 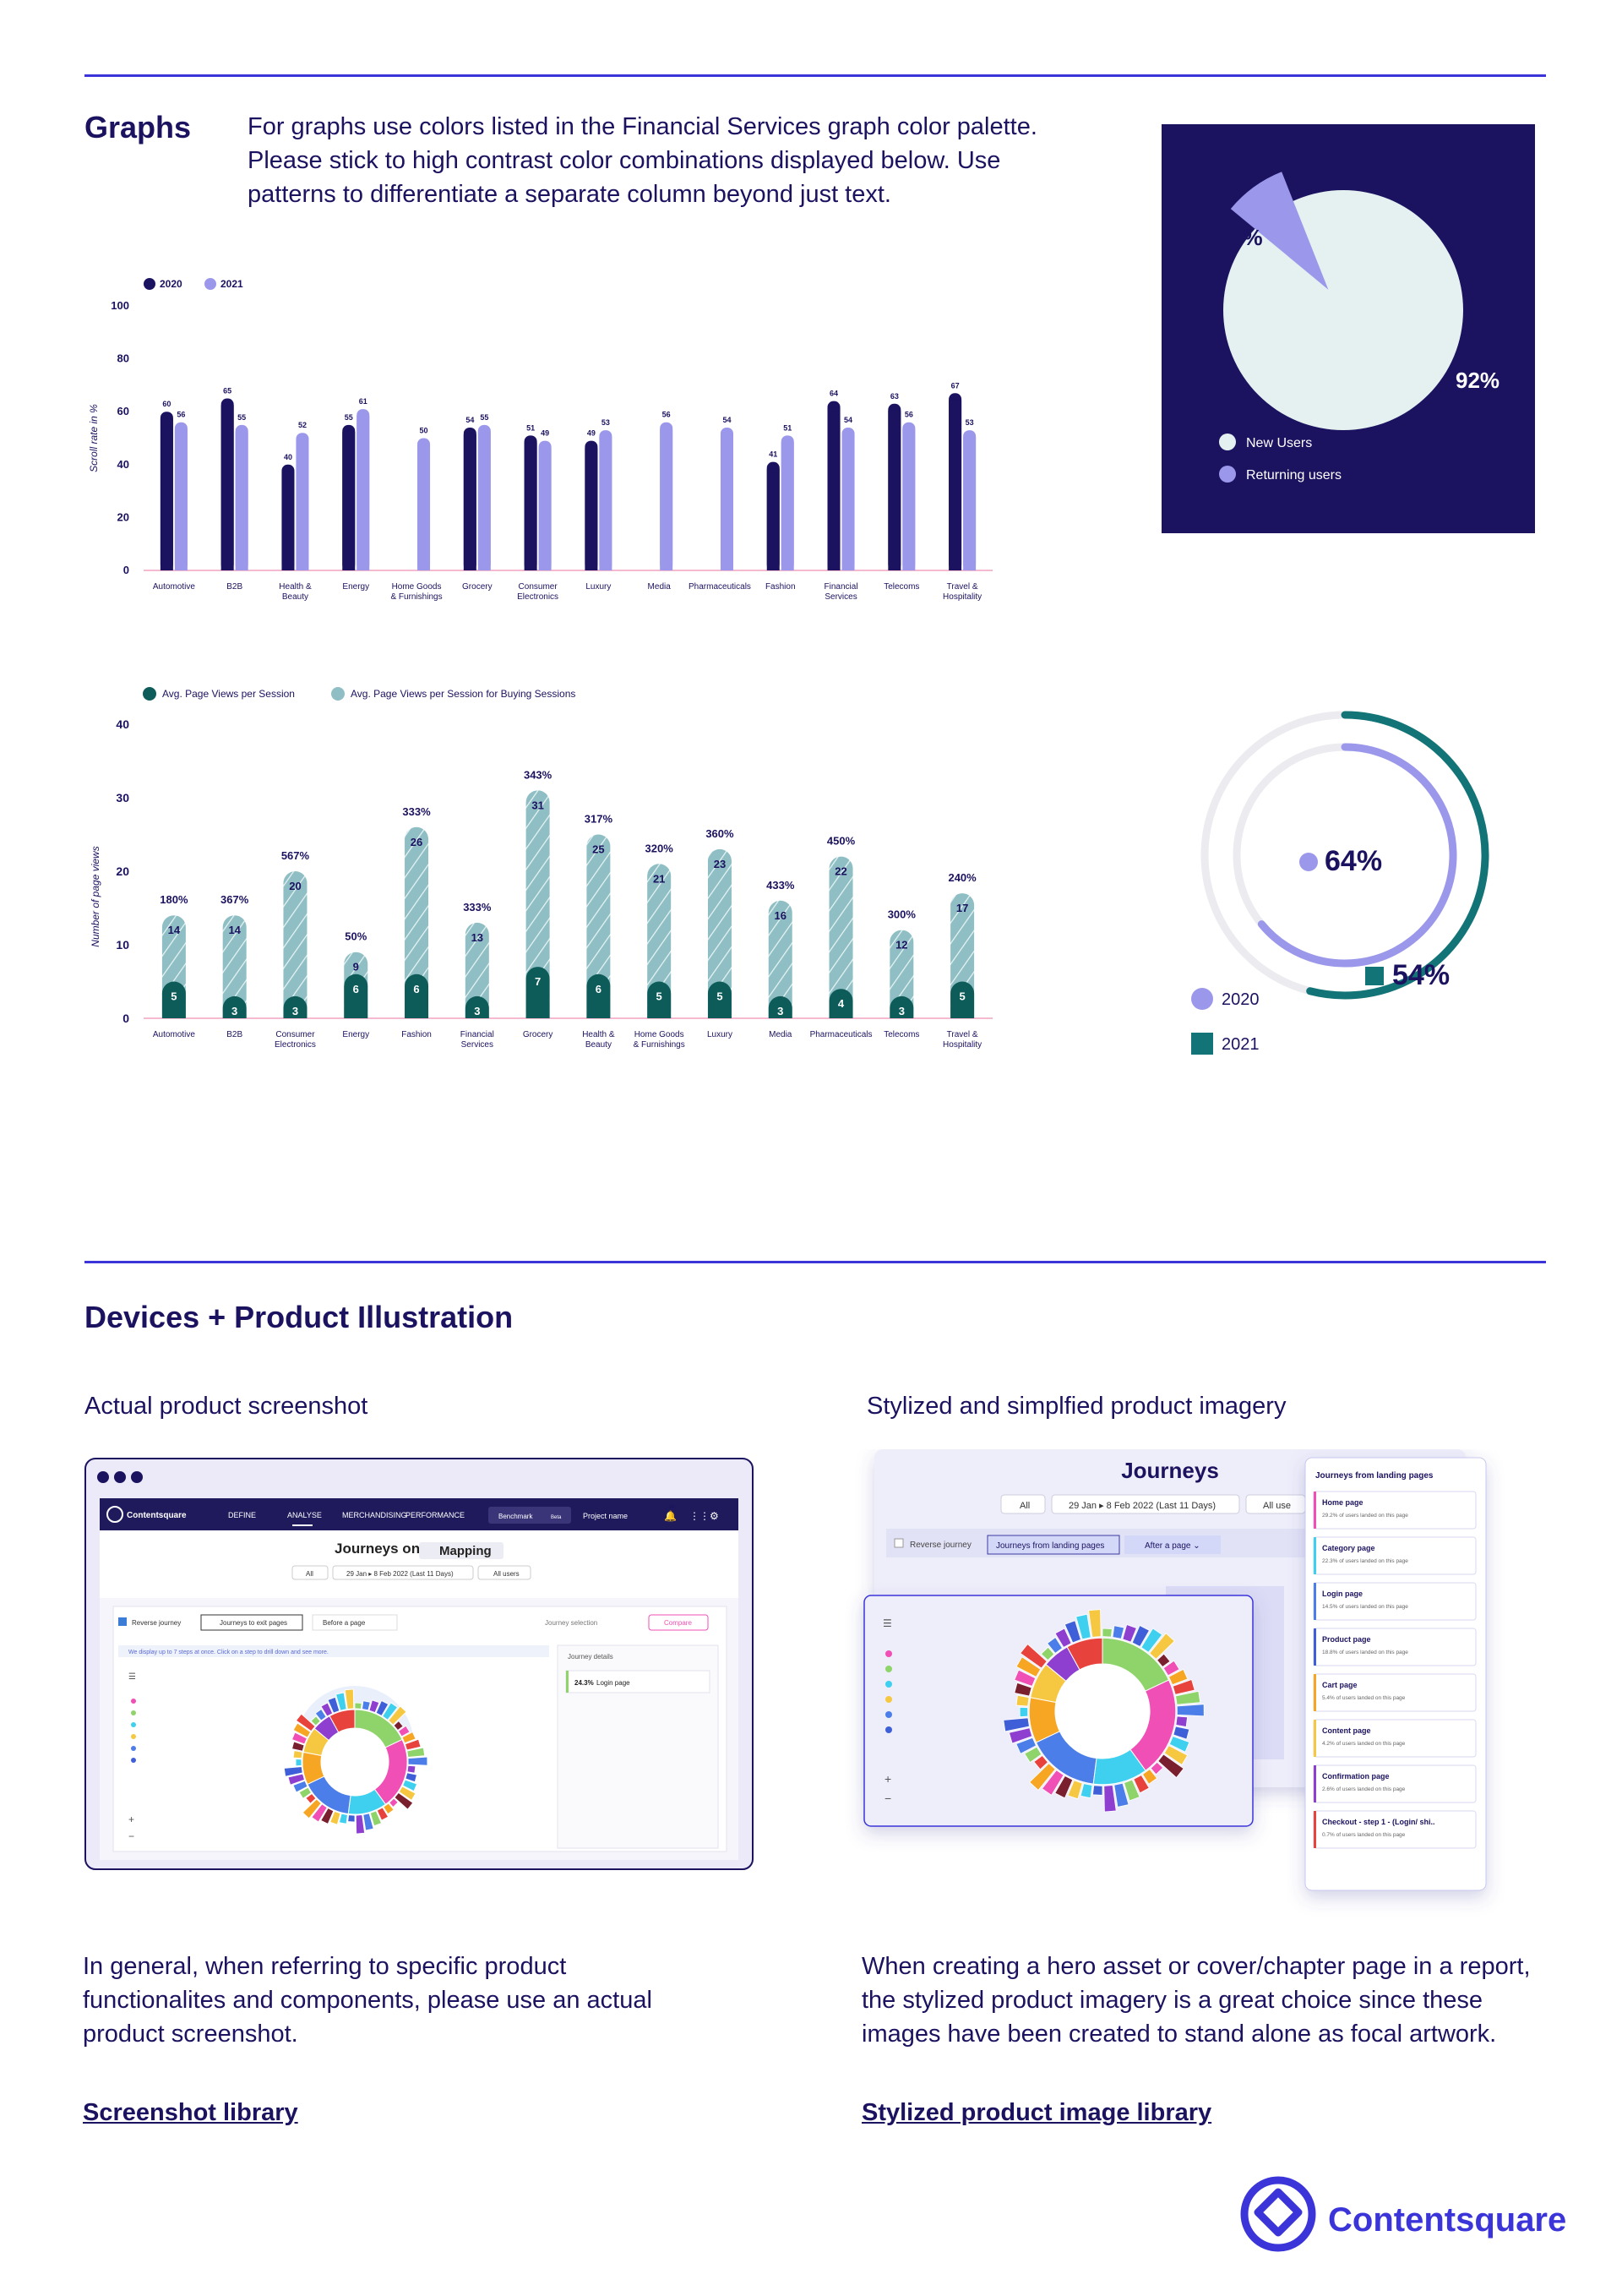 I want to click on x-tick-label: & Furnishings, so click(x=416, y=597).